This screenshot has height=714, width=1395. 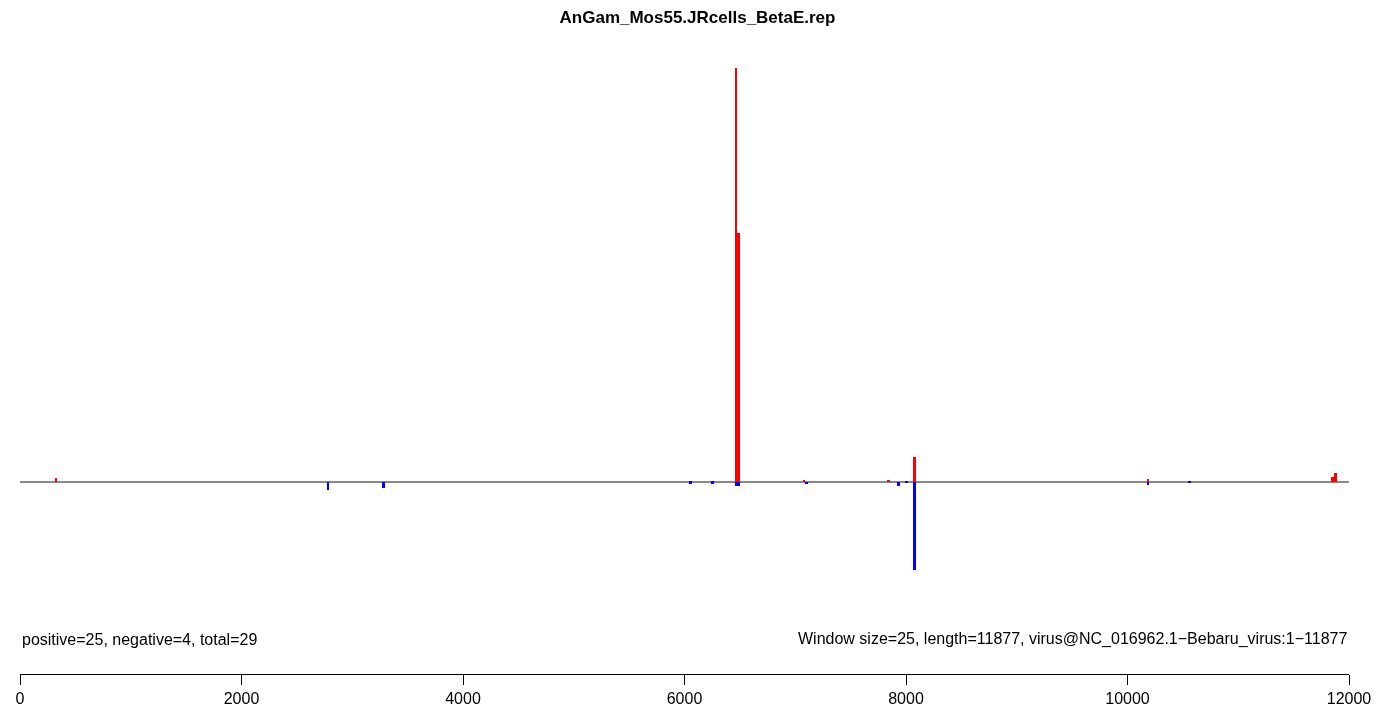 I want to click on x-tick-label: 12000, so click(x=1349, y=699).